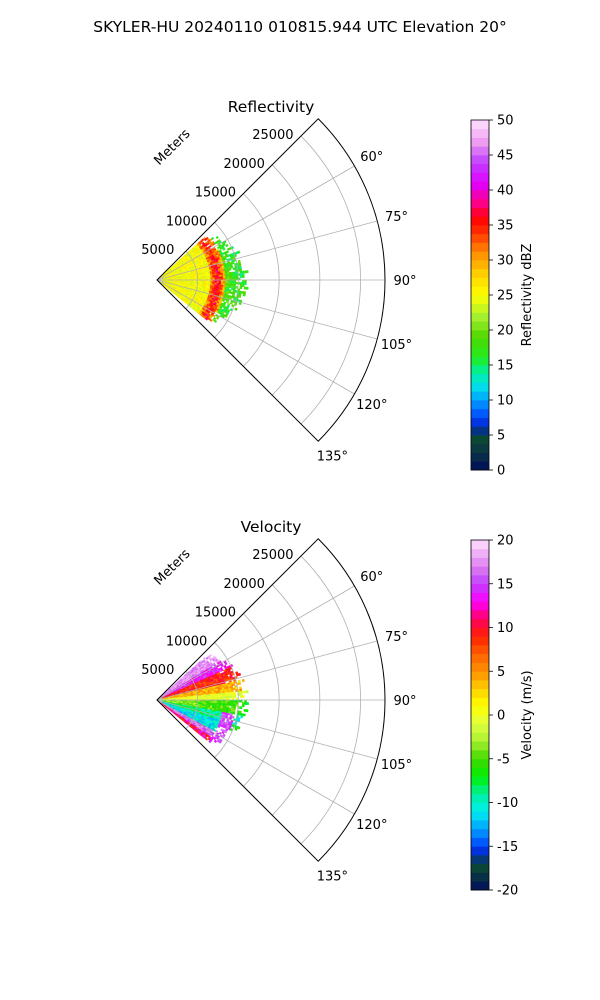  Describe the element at coordinates (505, 121) in the screenshot. I see `colorbar-tick-label: 50` at that location.